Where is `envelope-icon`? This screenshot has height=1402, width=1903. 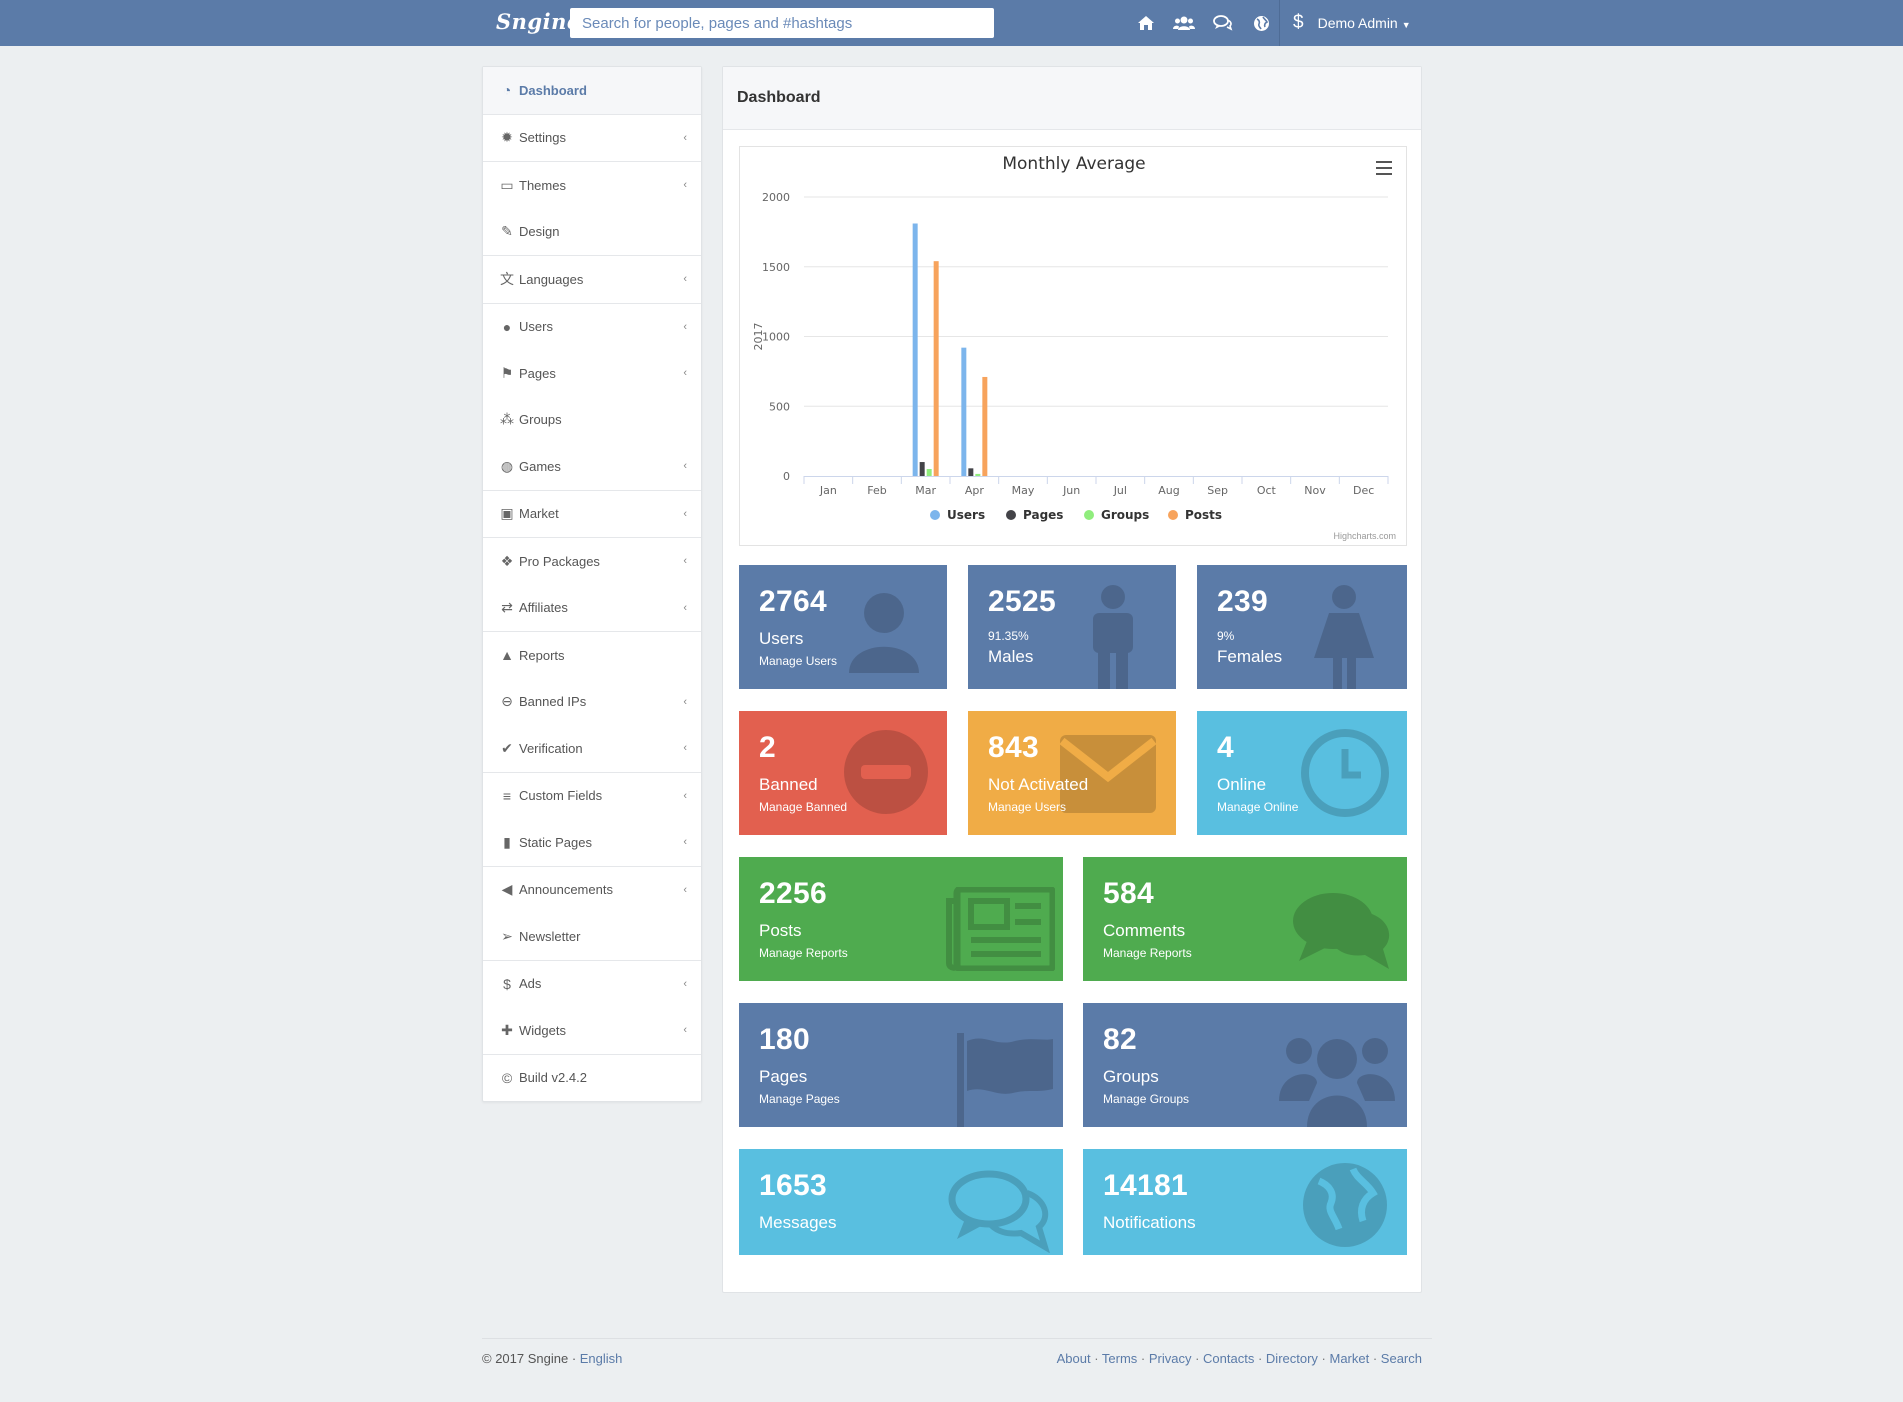
envelope-icon is located at coordinates (1108, 774).